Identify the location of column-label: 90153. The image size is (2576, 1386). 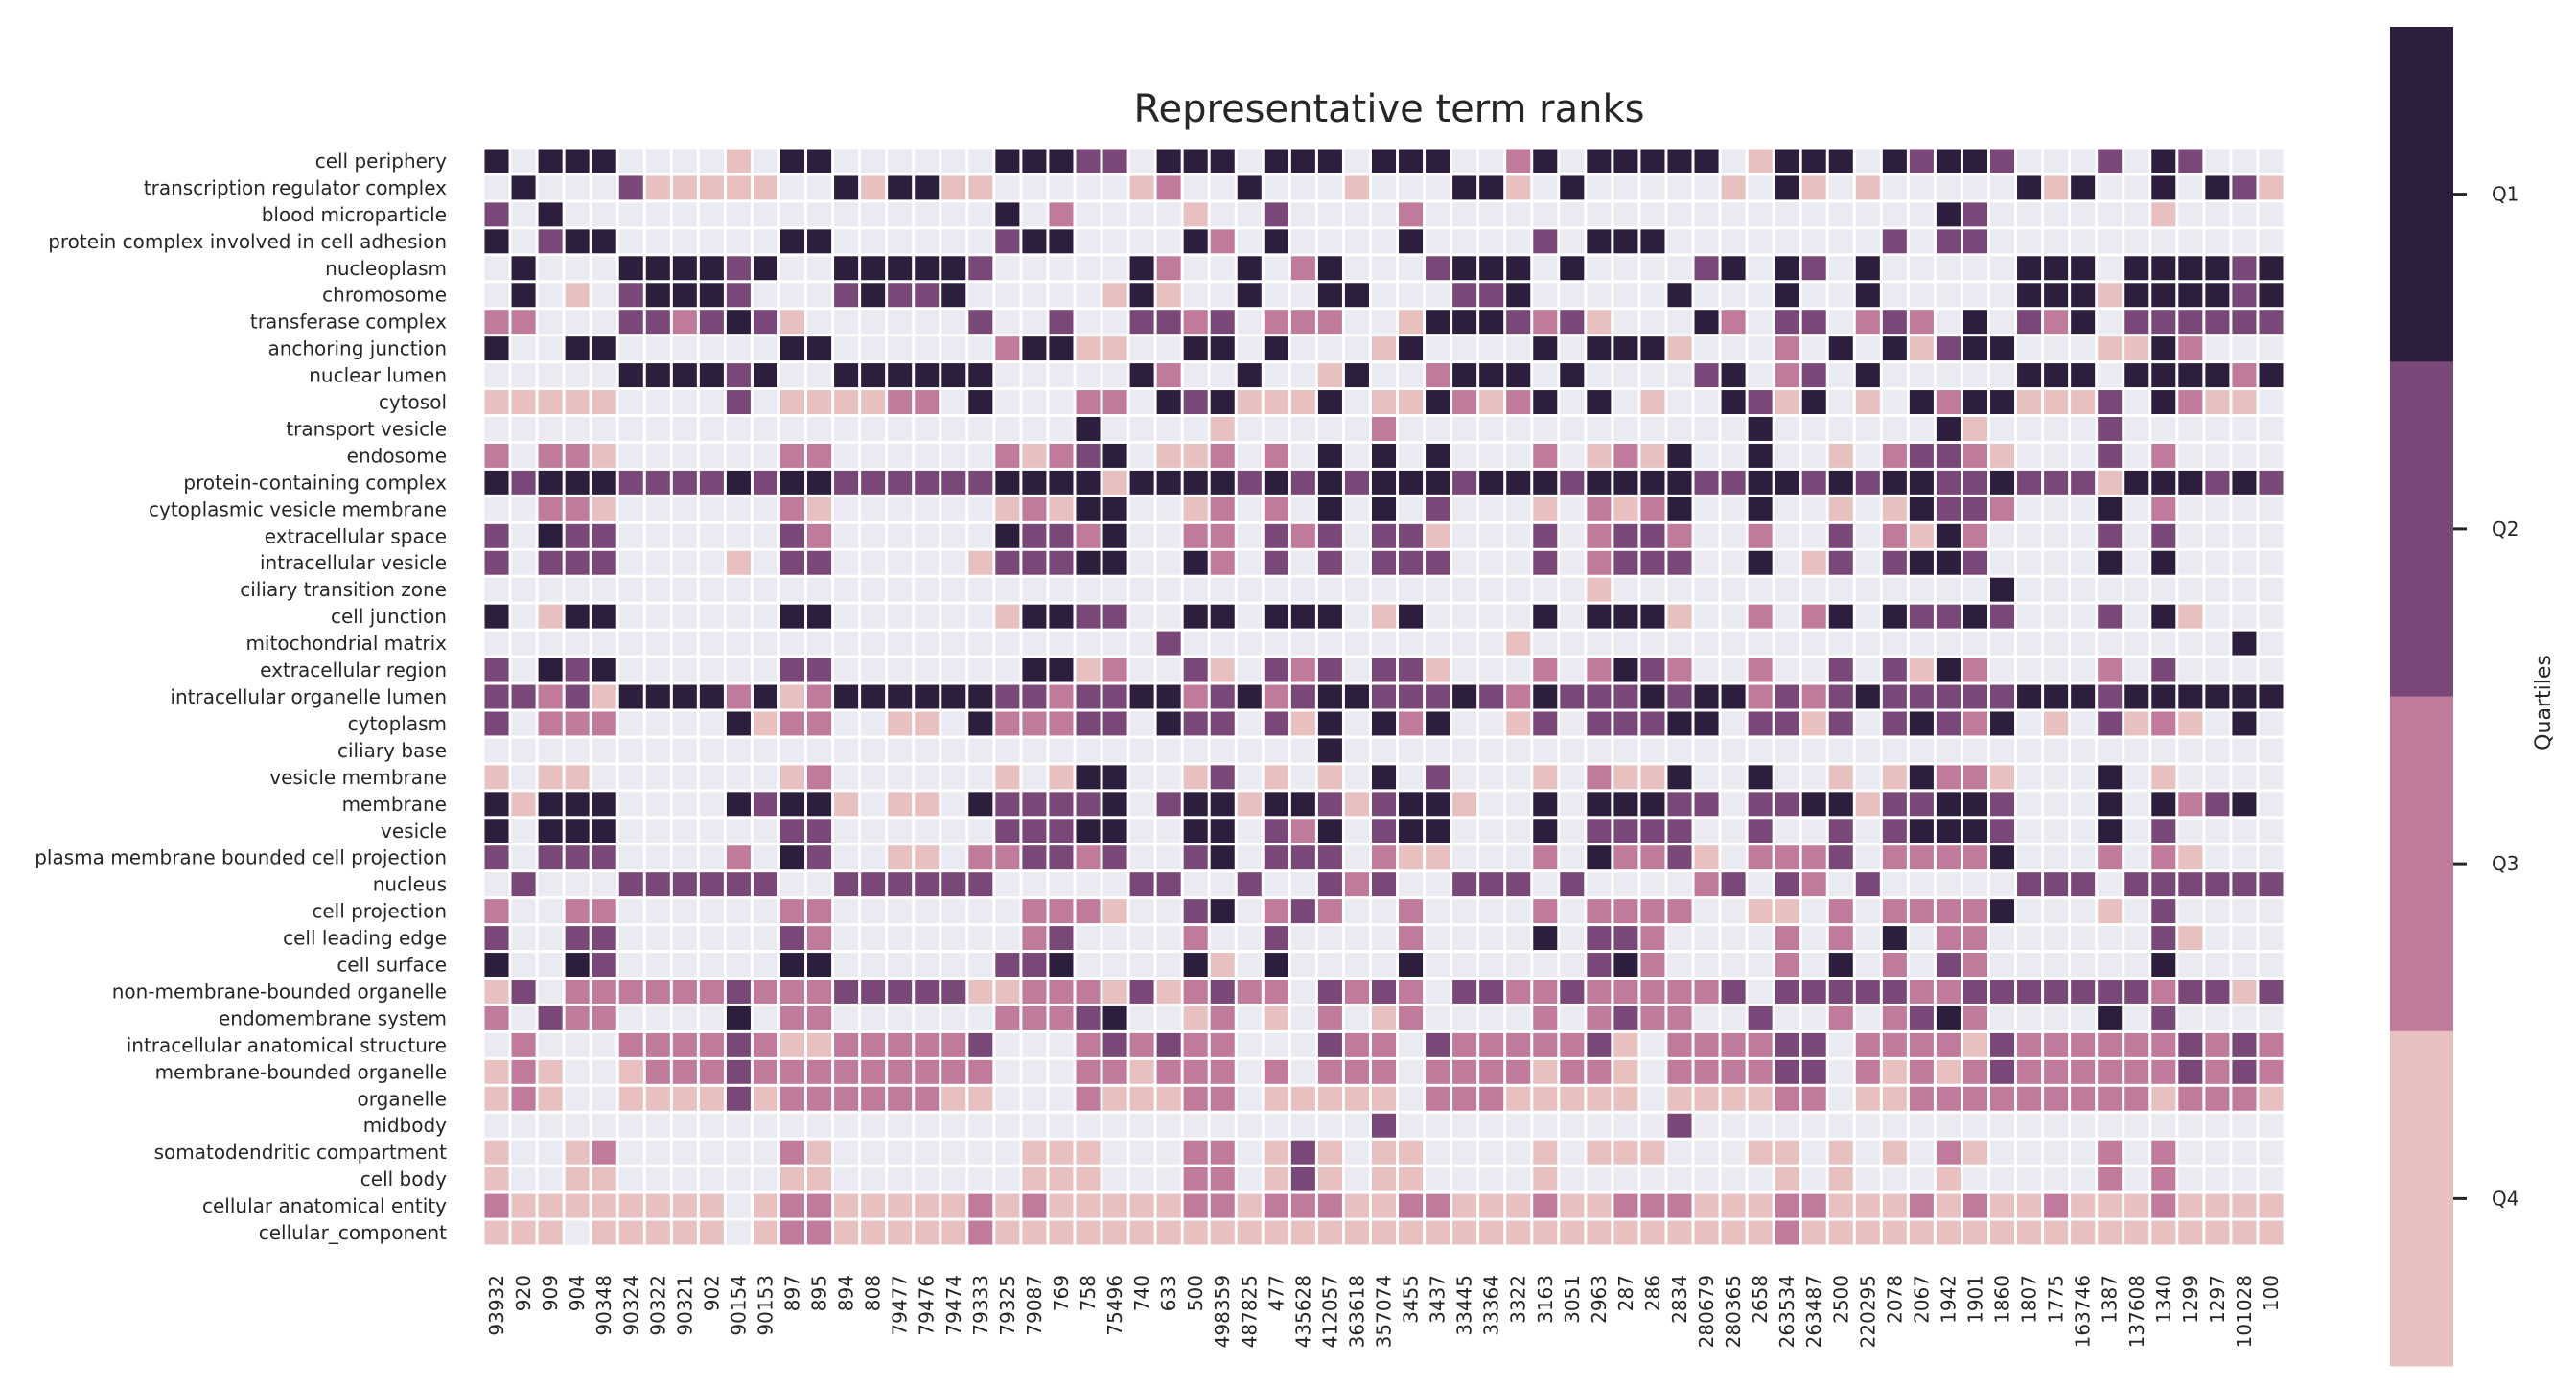
(766, 1306).